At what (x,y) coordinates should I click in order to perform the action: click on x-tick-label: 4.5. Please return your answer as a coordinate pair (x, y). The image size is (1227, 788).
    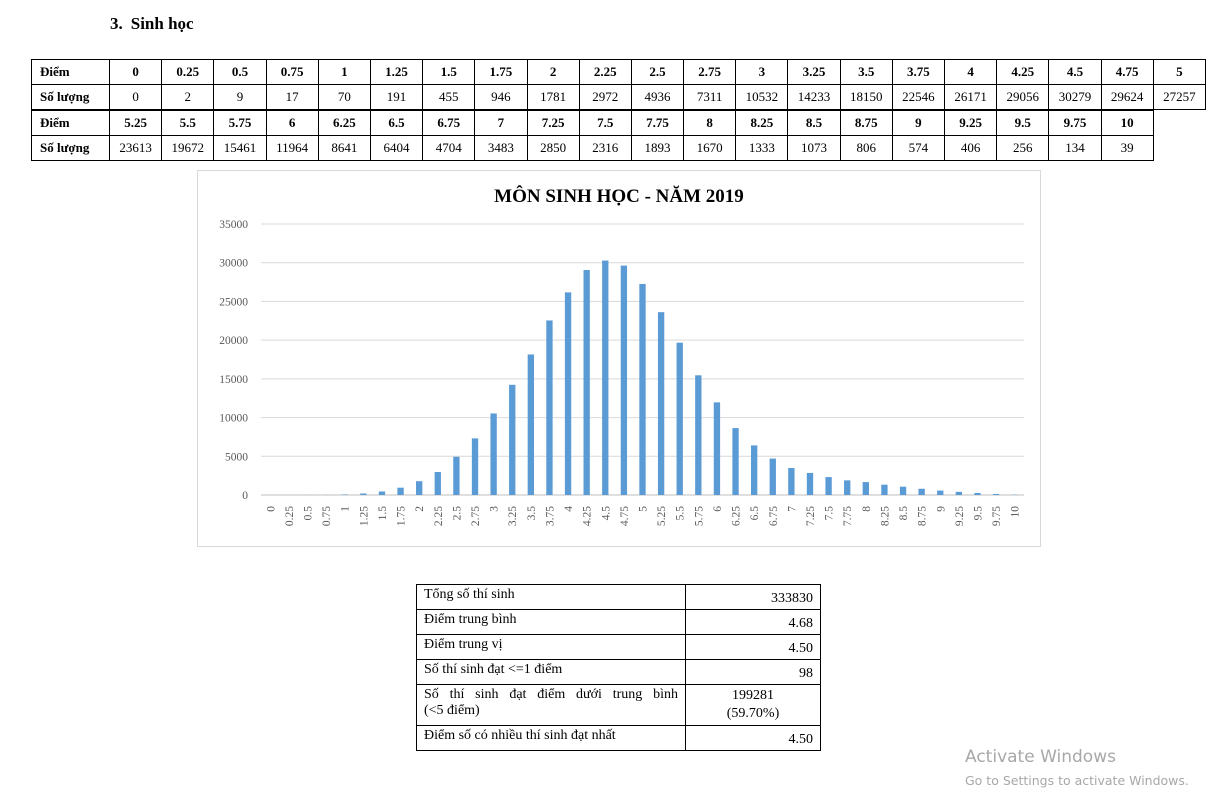
    Looking at the image, I should click on (606, 513).